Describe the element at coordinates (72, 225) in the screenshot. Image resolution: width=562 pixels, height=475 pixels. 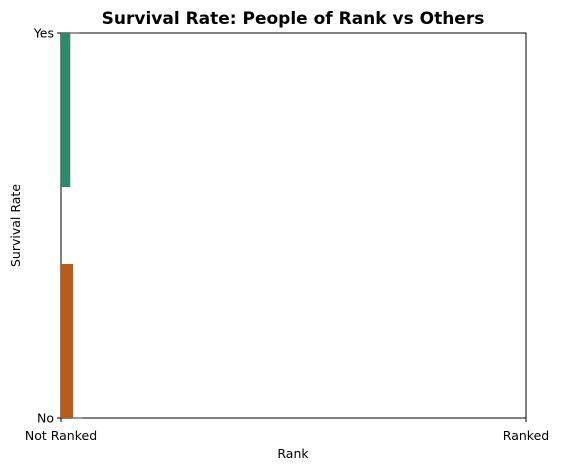
I see `bars-layer` at that location.